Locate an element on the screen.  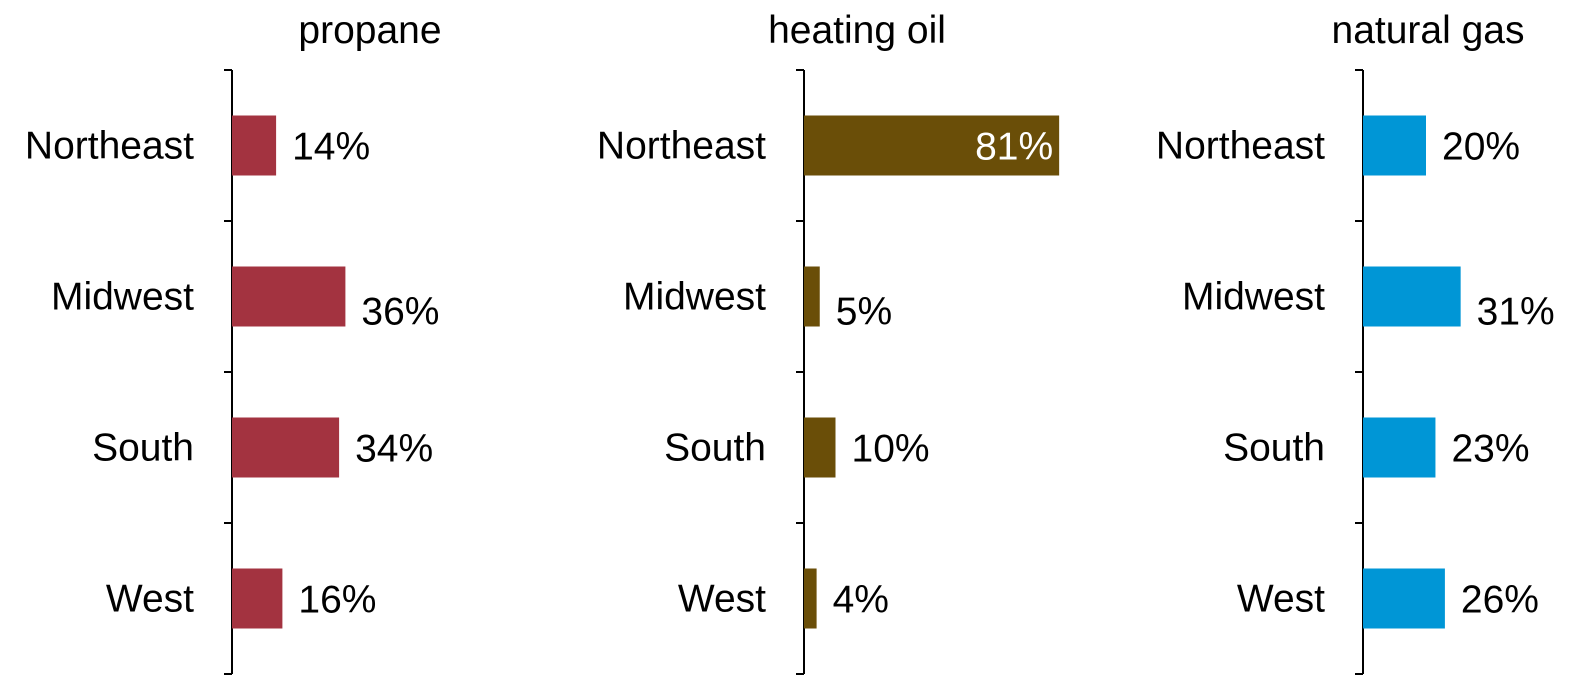
data-label: 5% is located at coordinates (864, 312).